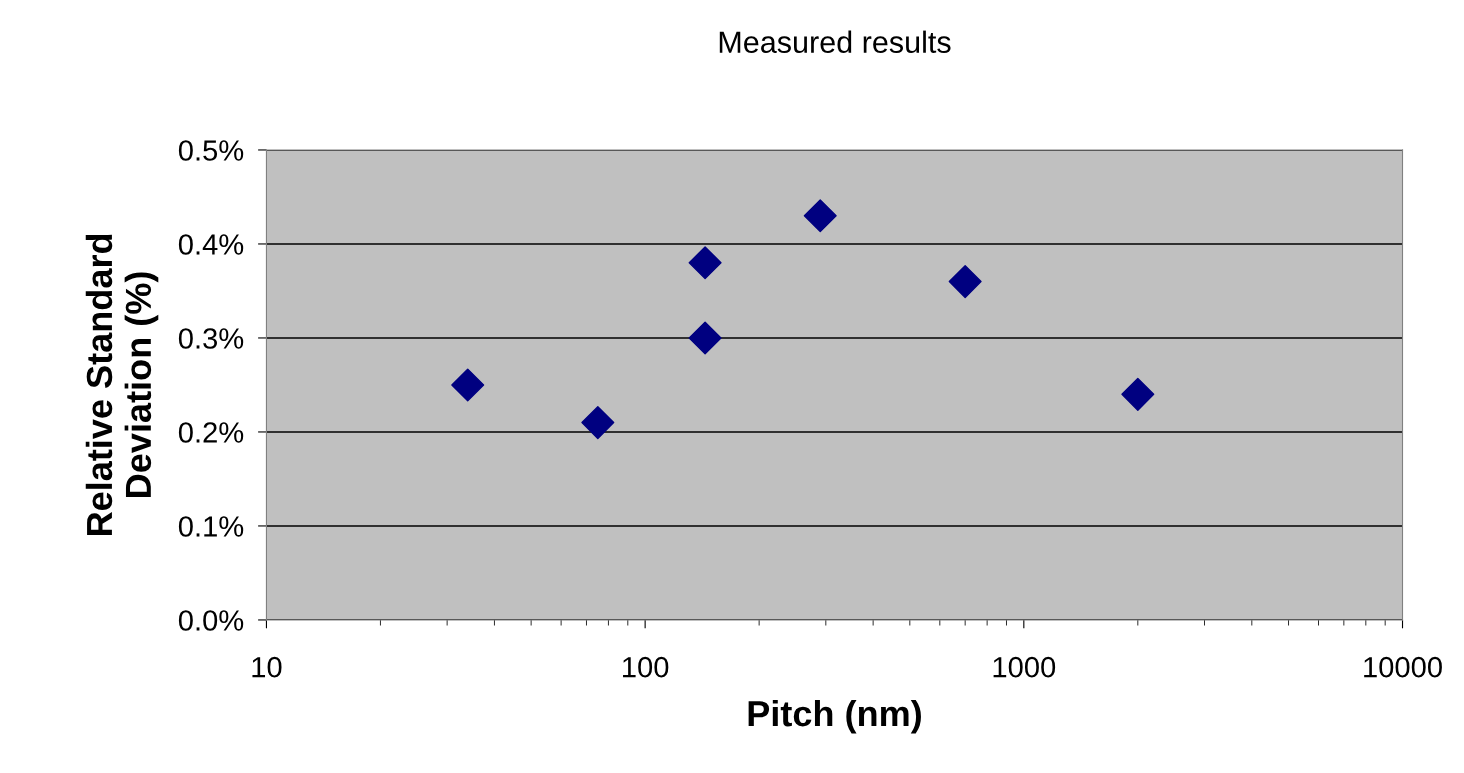  What do you see at coordinates (211, 338) in the screenshot?
I see `y-tick-label: 0.3%` at bounding box center [211, 338].